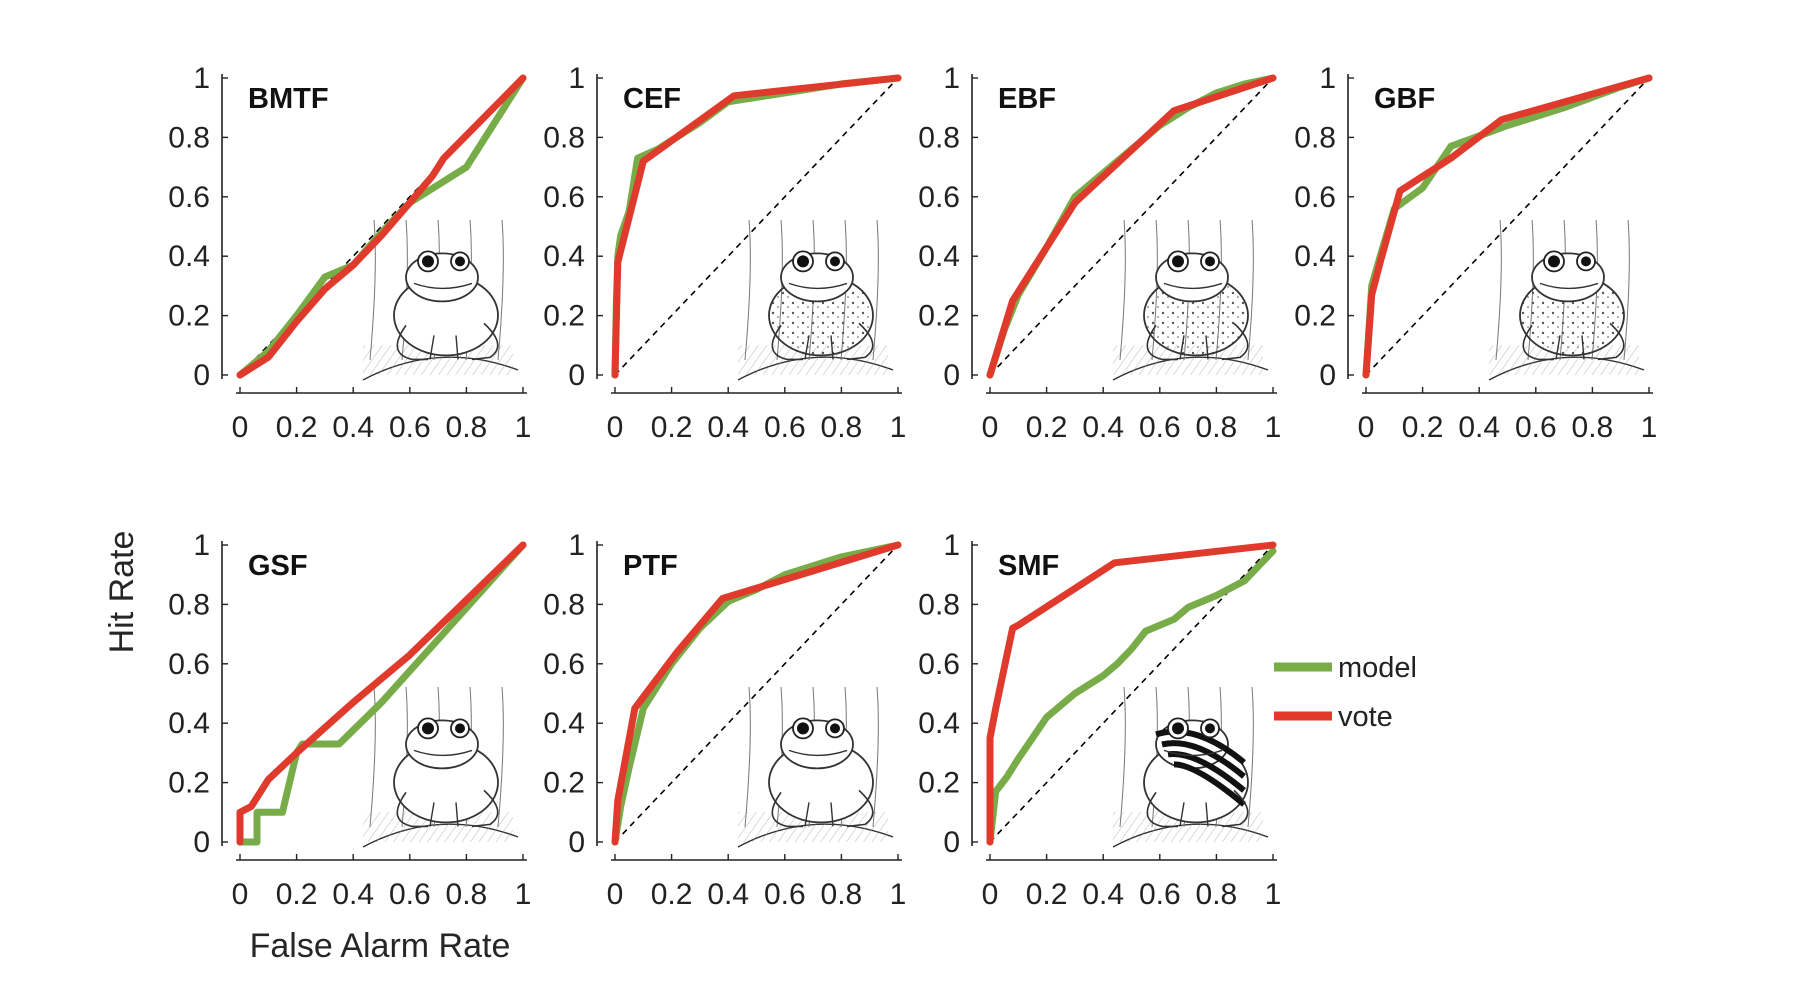 This screenshot has width=1814, height=983. What do you see at coordinates (724, 253) in the screenshot?
I see `roc-panel-cef: 0 0.2 0.4 0.6 0.8 1 0 0.2 0.4 0.6 0.8 1 CEF` at bounding box center [724, 253].